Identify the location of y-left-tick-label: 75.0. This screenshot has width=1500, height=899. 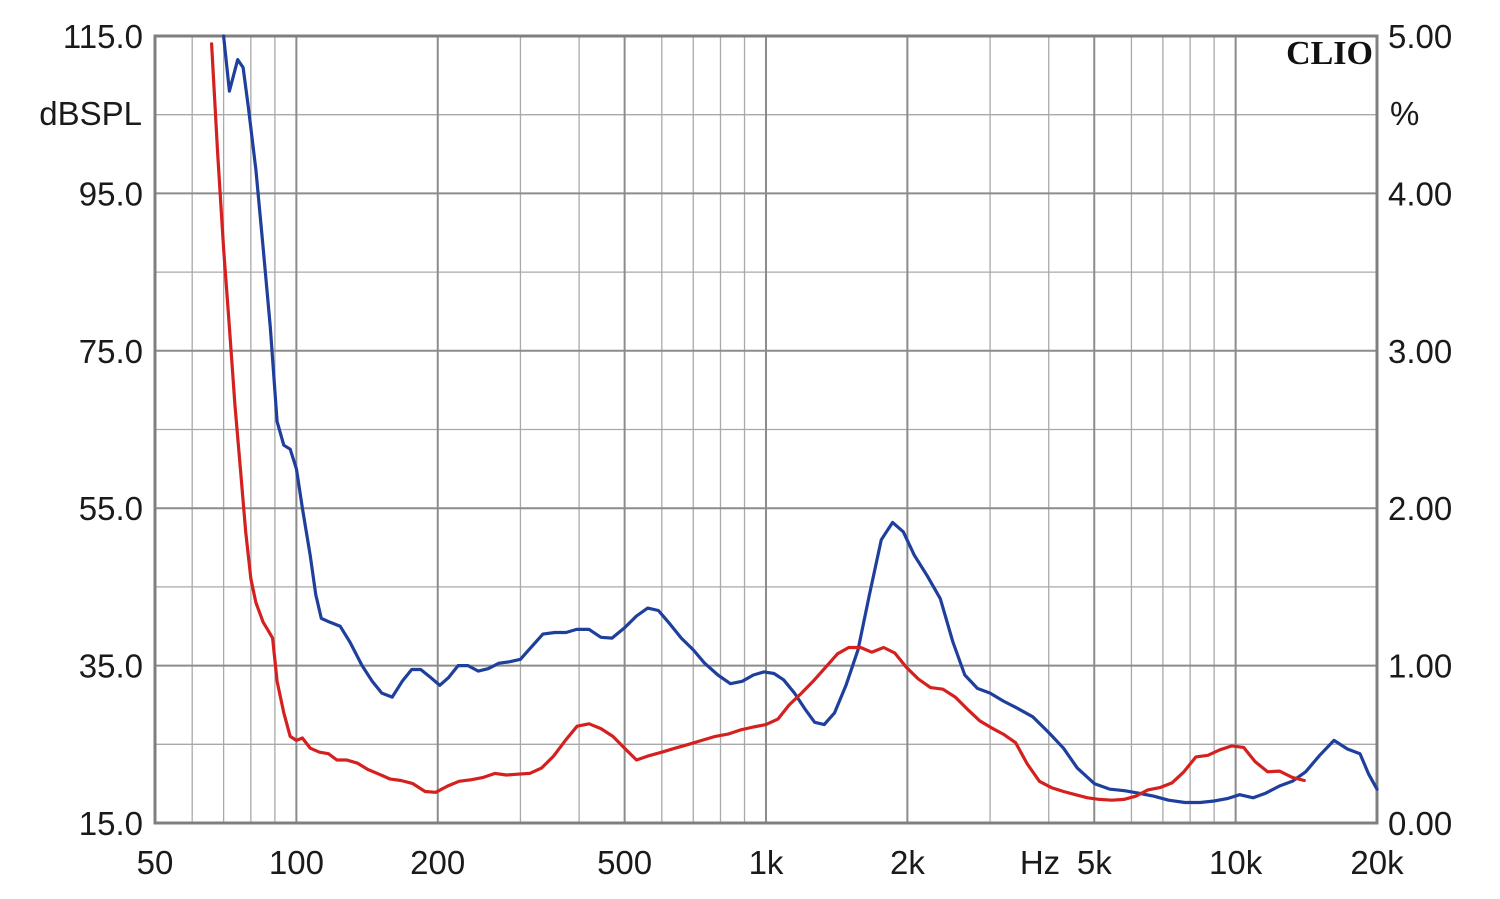
(111, 351).